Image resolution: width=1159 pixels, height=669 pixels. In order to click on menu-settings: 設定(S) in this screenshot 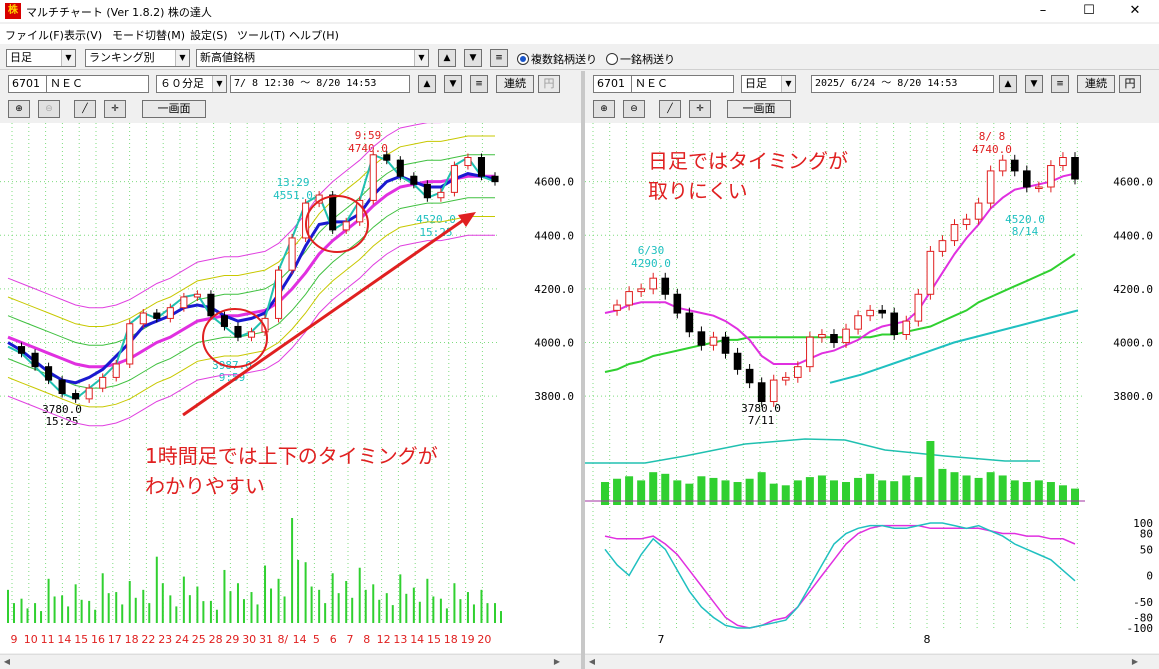, I will do `click(209, 35)`.